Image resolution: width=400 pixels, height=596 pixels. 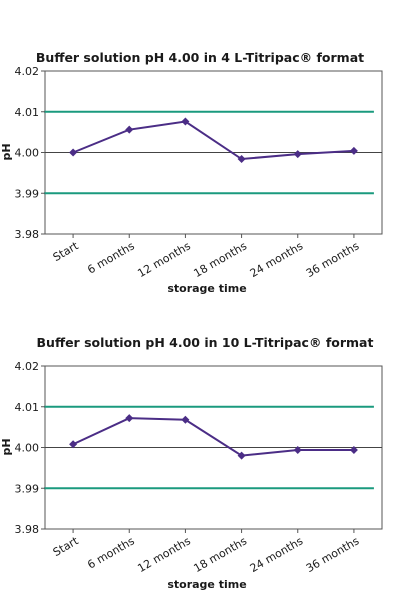 What do you see at coordinates (213, 437) in the screenshot?
I see `chart-2-series-line` at bounding box center [213, 437].